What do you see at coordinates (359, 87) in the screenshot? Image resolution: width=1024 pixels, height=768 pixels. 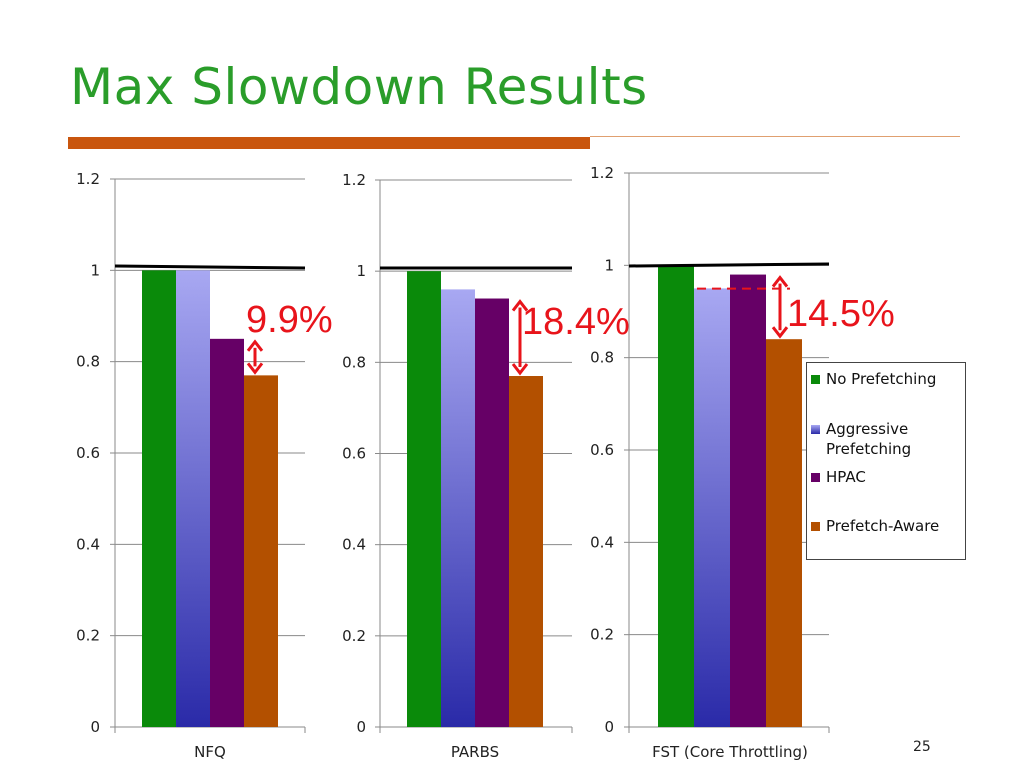 I see `slide-title: Max Slowdown Results` at bounding box center [359, 87].